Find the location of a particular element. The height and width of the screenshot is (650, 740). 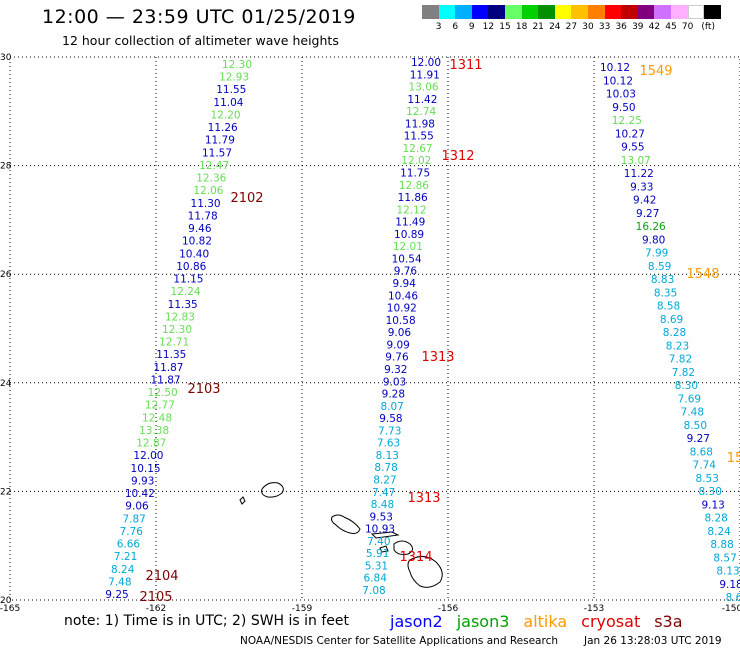

wave-height-label: 9.03 is located at coordinates (394, 382).